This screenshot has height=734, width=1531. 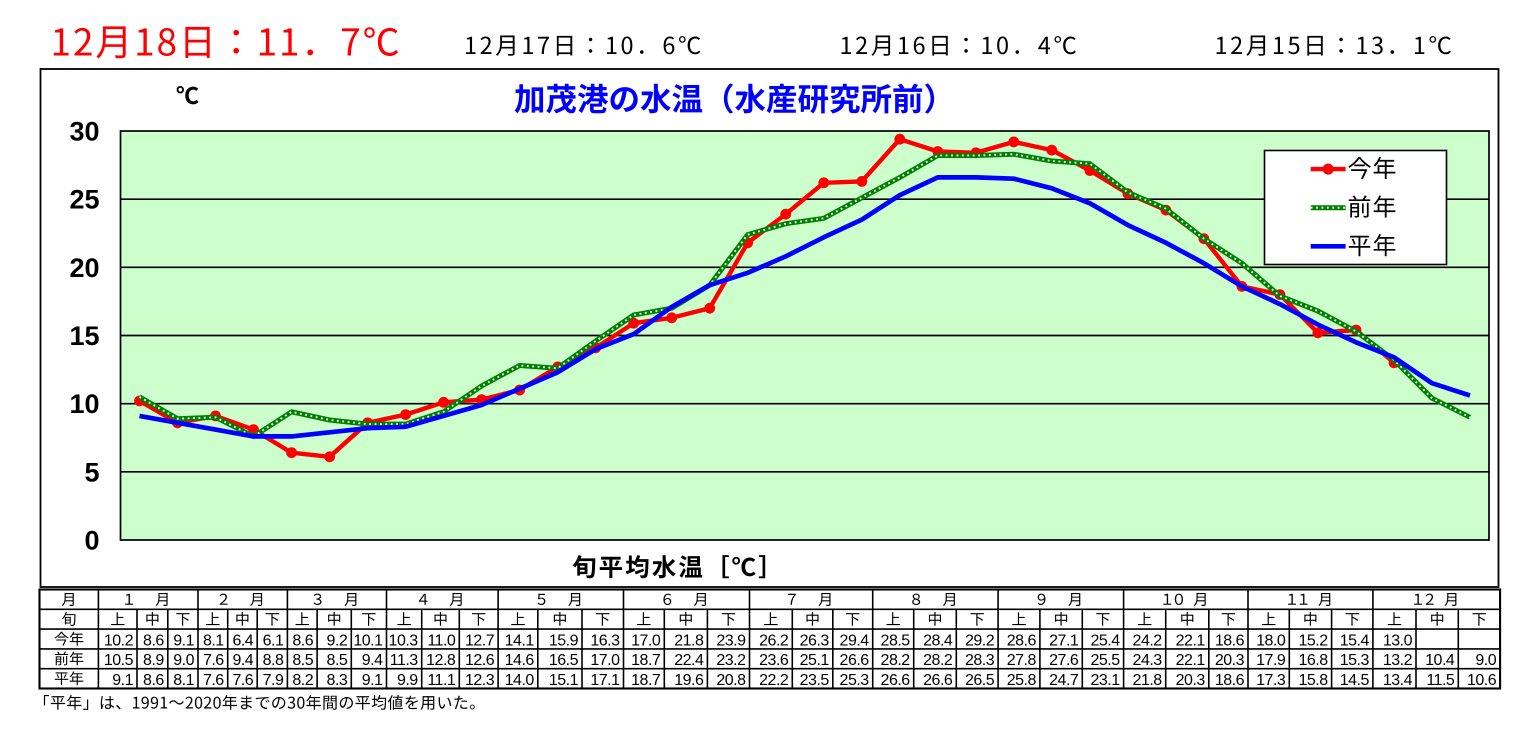 What do you see at coordinates (84, 404) in the screenshot?
I see `svg-text: 10` at bounding box center [84, 404].